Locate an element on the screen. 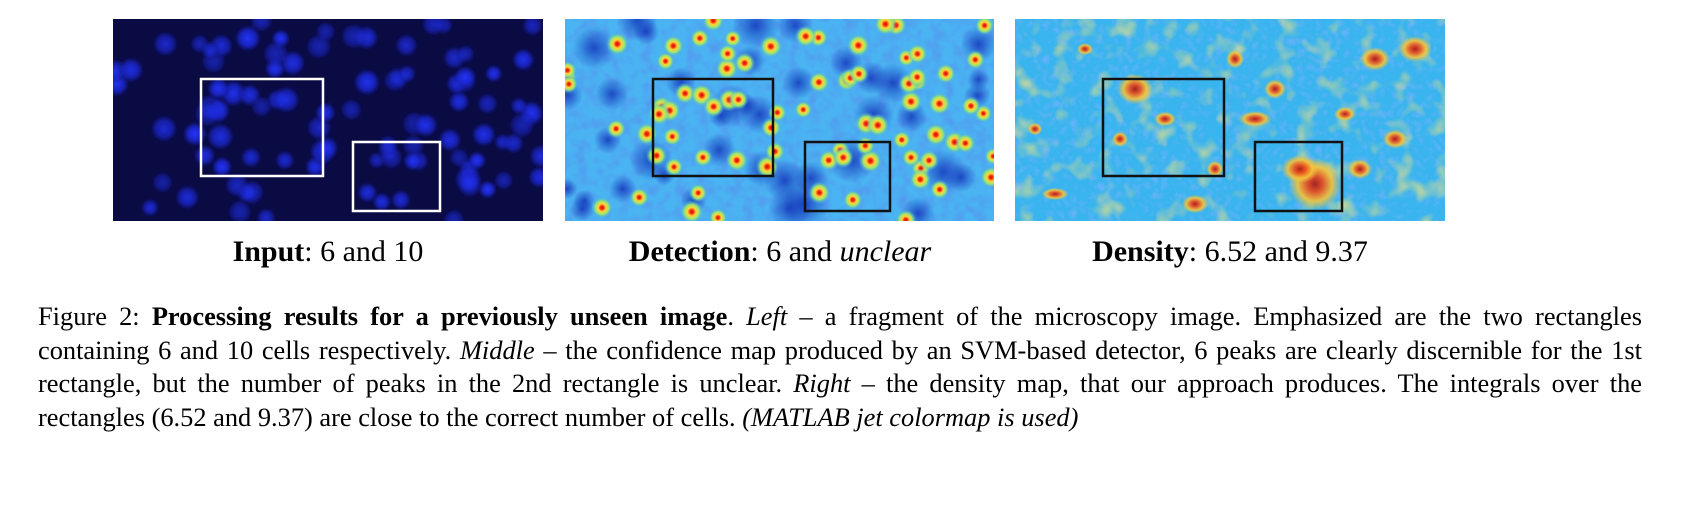  input-cells is located at coordinates (328, 120).